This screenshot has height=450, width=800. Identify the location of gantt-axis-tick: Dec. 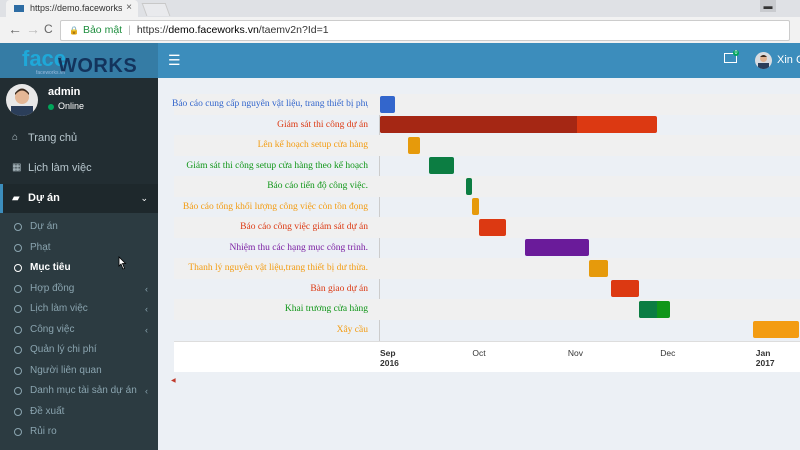
(668, 353).